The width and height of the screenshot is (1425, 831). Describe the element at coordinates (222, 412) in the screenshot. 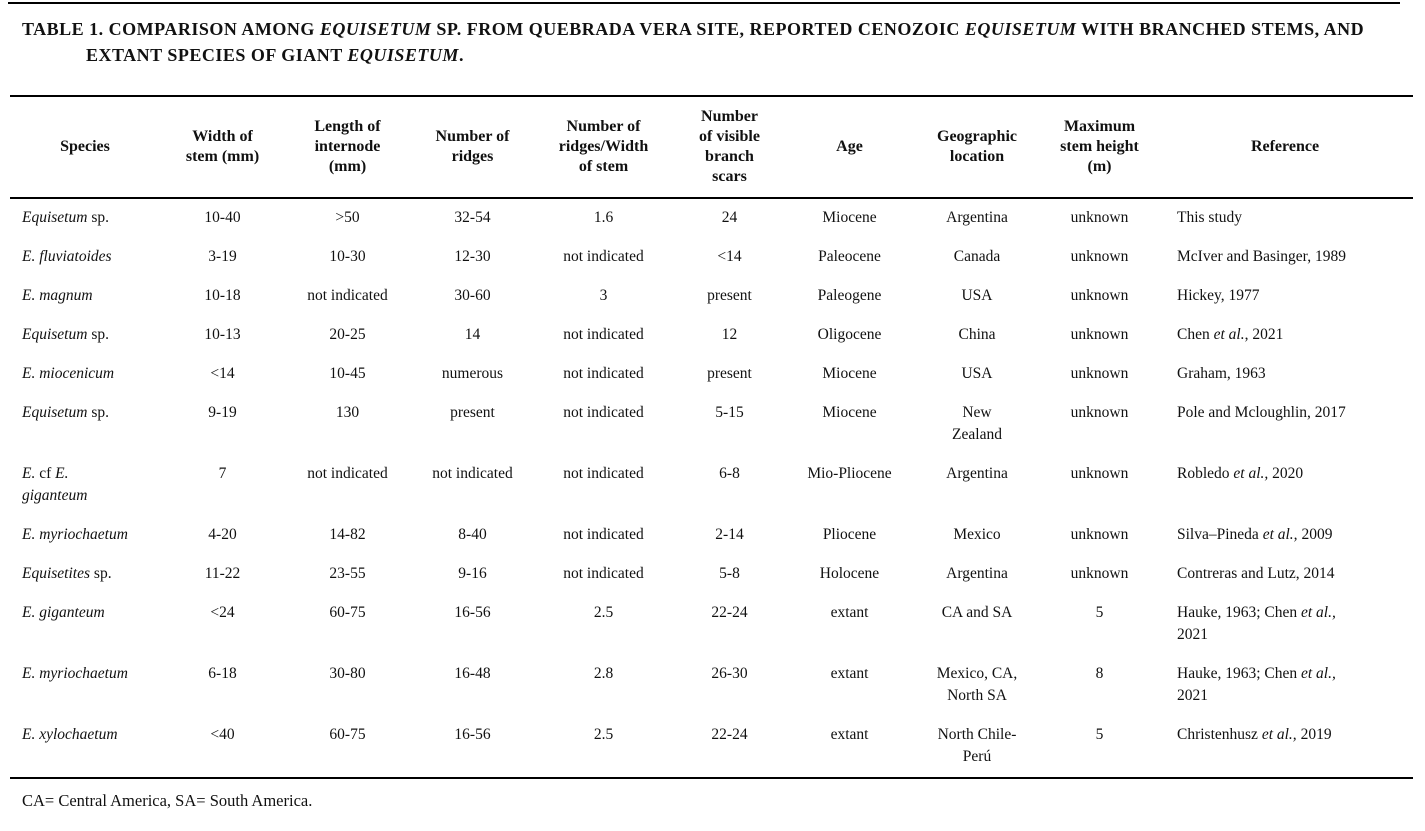

I see `cell-stem-width: 9-19` at that location.